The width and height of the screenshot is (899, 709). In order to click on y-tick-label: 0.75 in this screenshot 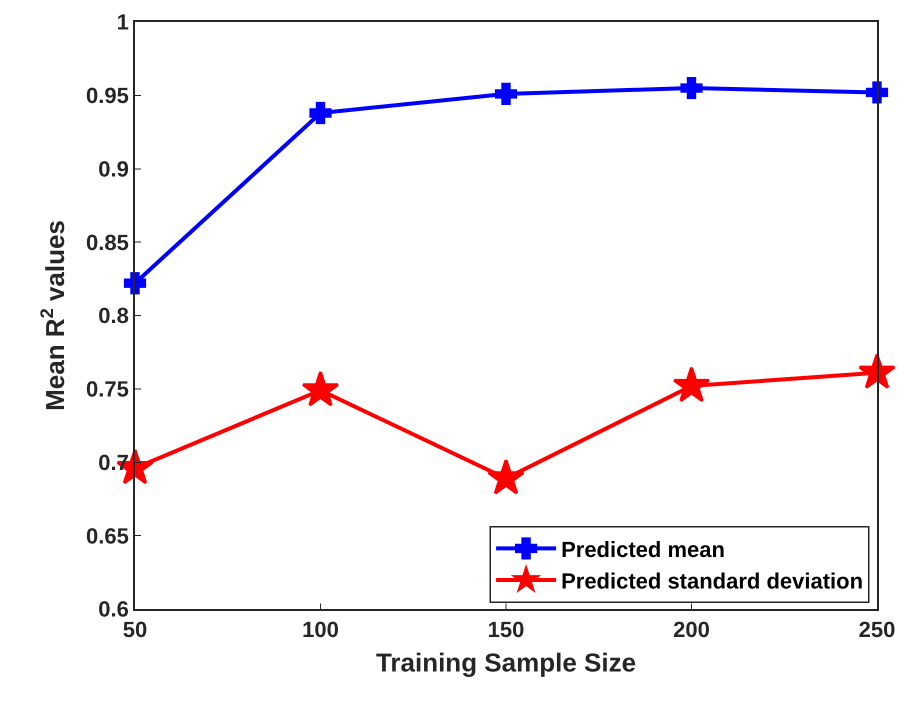, I will do `click(107, 389)`.